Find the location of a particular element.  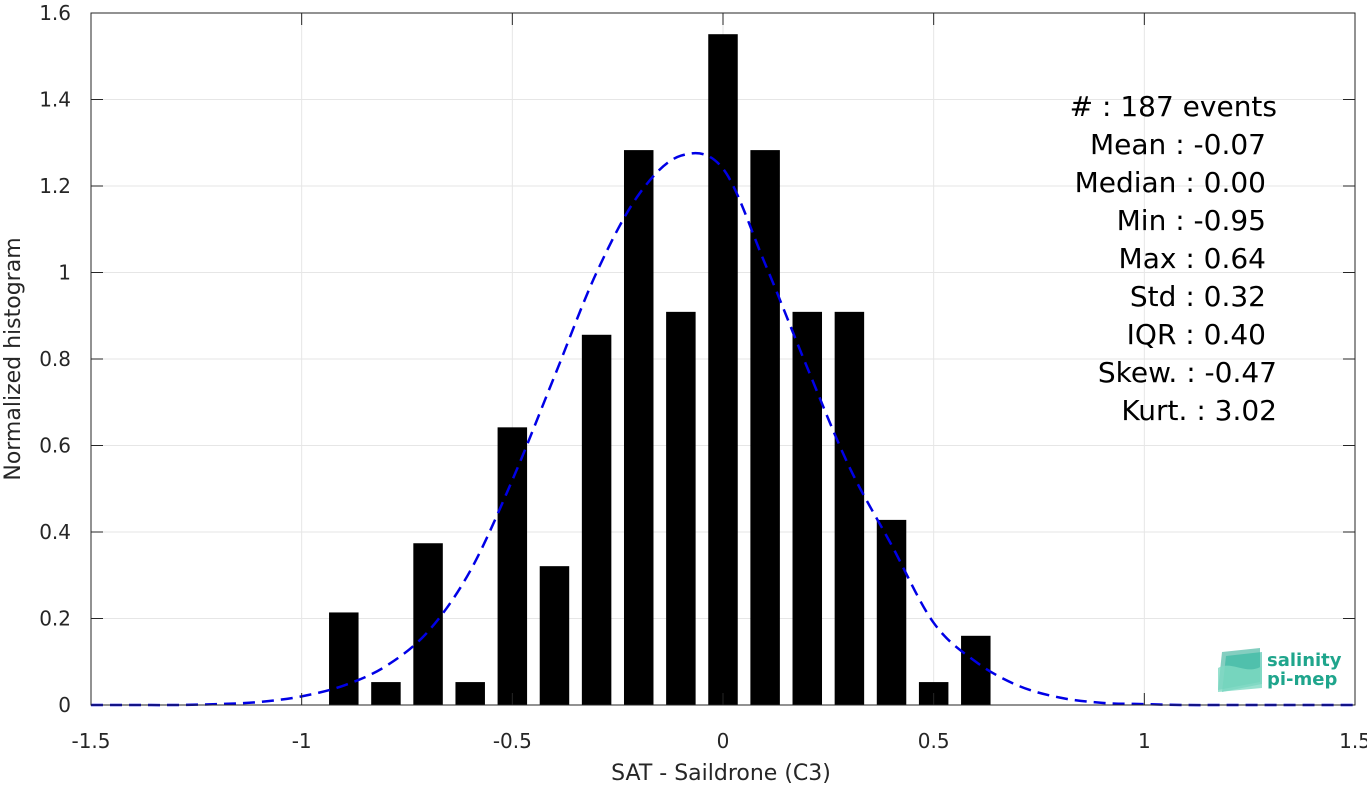

logo-text-pi-mep: pi-mep is located at coordinates (1302, 679).